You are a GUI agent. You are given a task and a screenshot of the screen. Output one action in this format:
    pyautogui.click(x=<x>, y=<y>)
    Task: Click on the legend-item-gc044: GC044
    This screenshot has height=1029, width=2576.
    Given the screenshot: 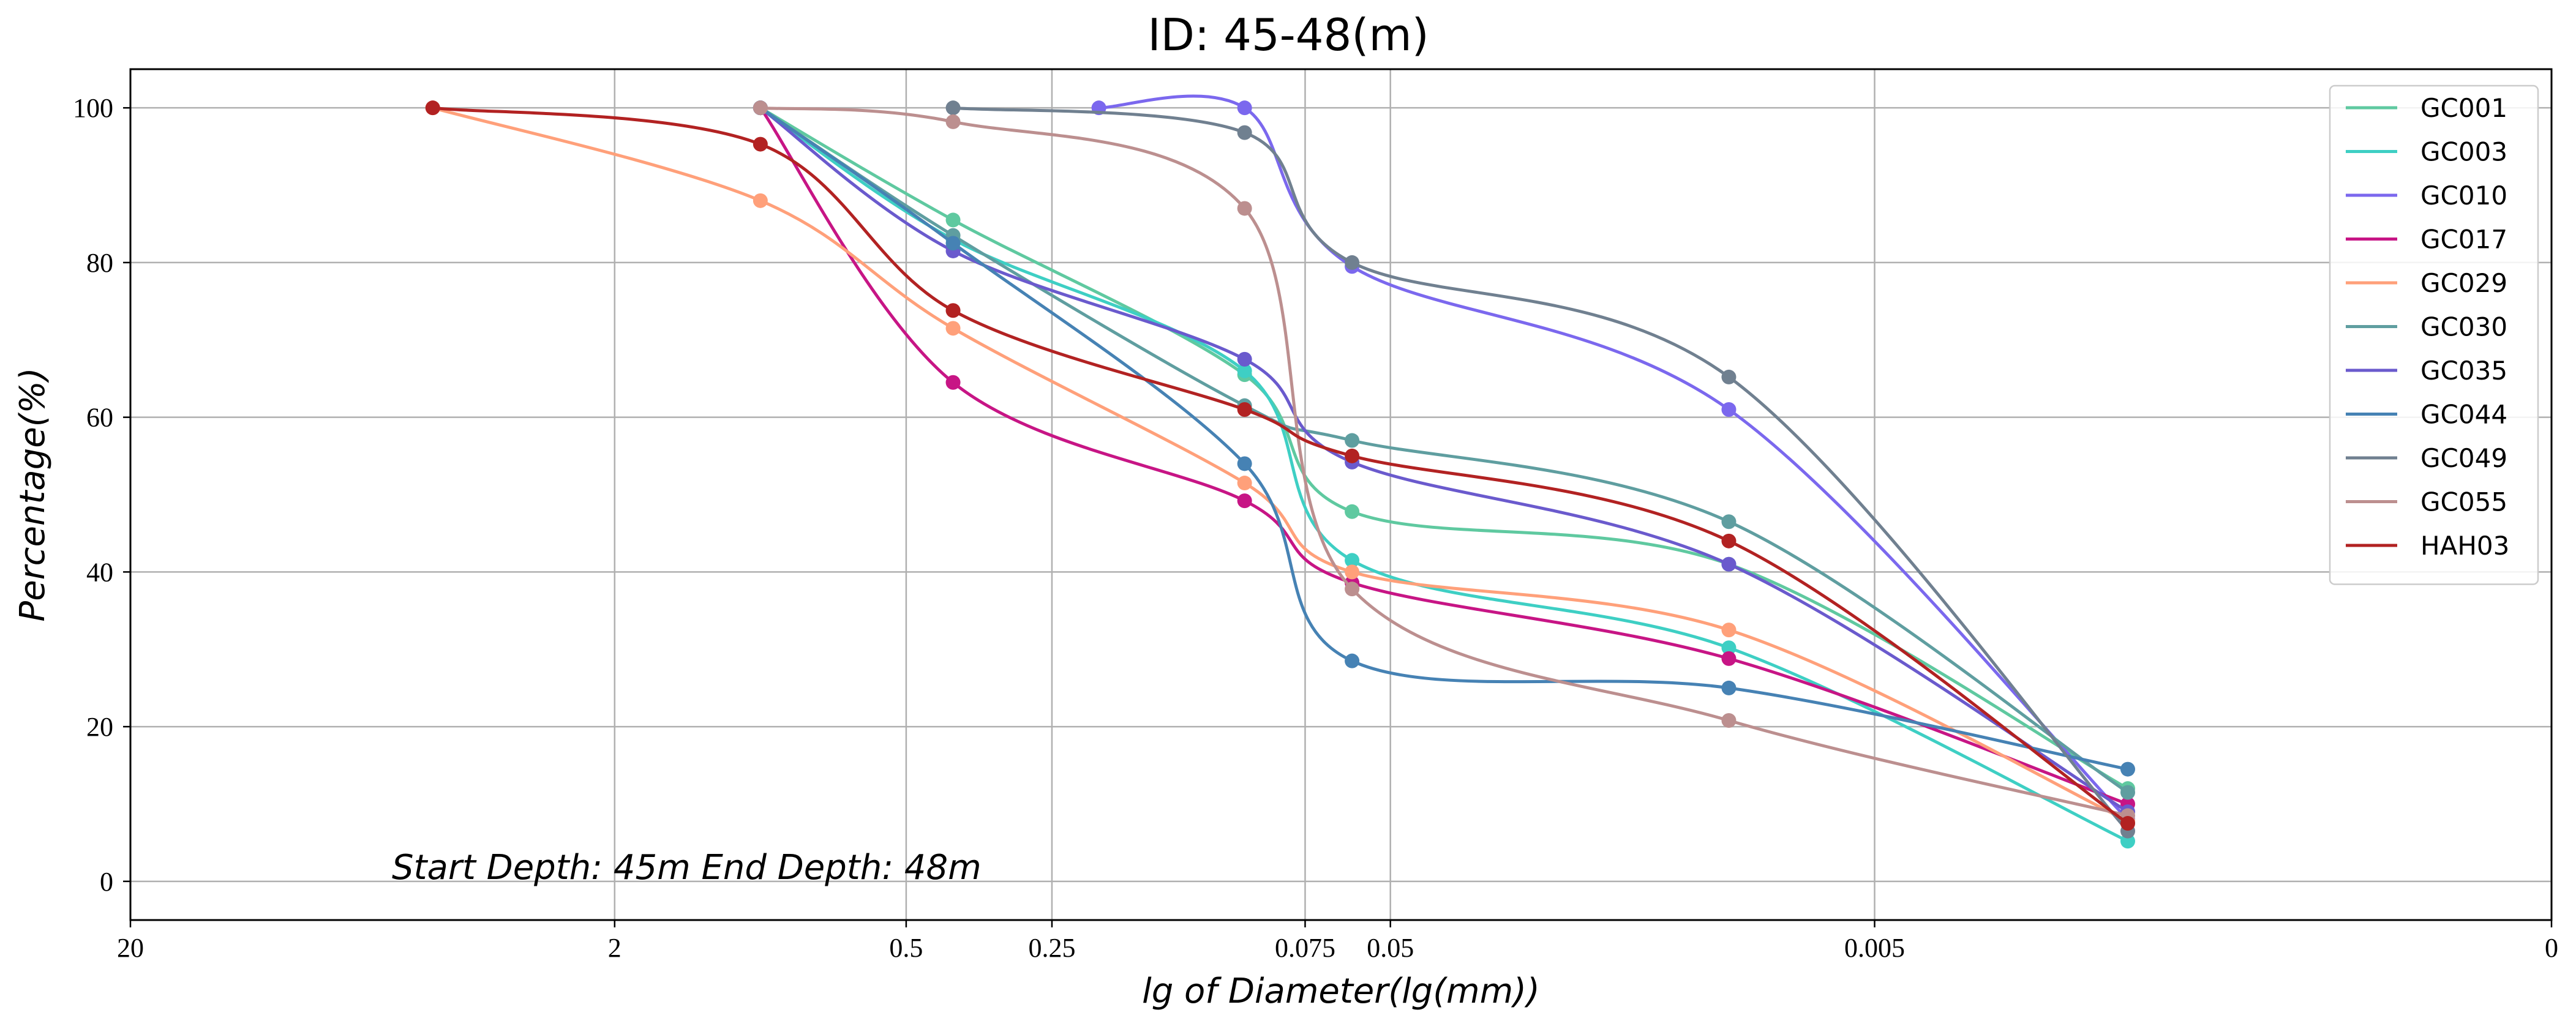 What is the action you would take?
    pyautogui.click(x=2426, y=415)
    